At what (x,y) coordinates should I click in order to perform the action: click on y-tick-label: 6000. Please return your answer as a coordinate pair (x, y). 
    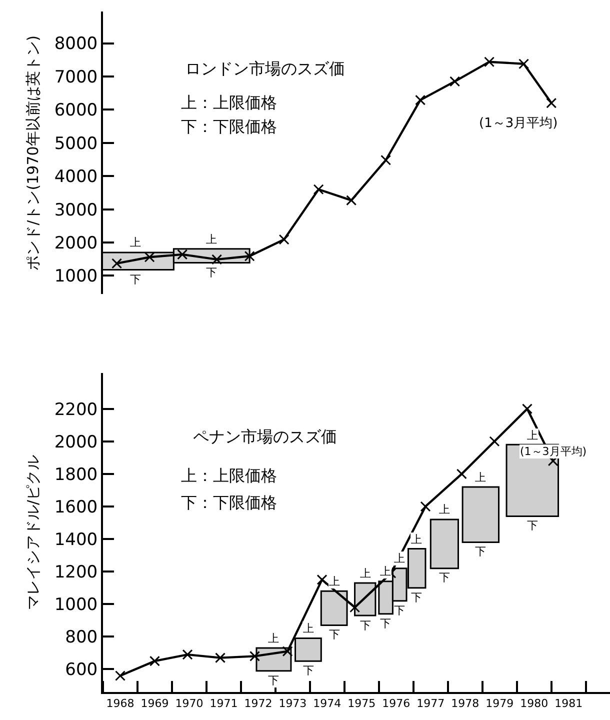
    Looking at the image, I should click on (76, 110).